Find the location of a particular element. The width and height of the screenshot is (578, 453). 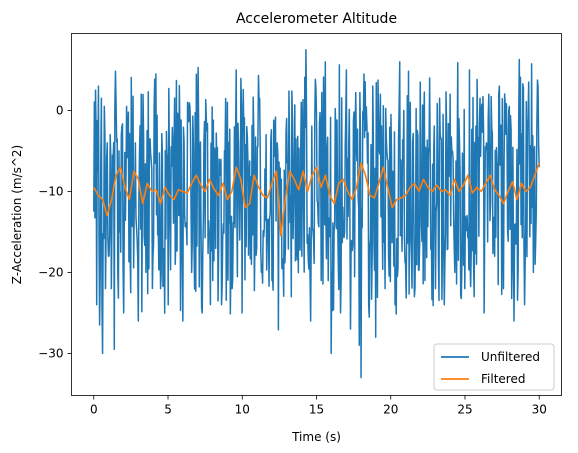

x-tick-label: 15 is located at coordinates (316, 410).